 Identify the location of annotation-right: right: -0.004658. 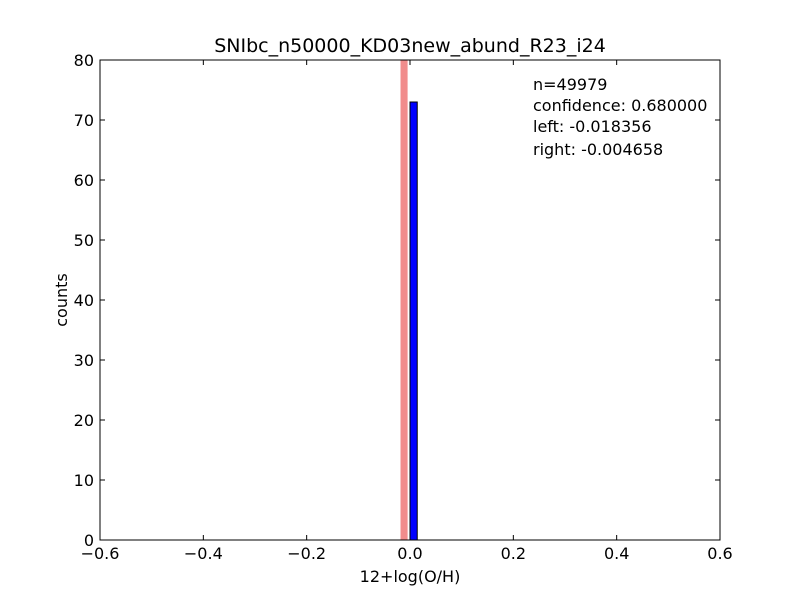
(598, 149).